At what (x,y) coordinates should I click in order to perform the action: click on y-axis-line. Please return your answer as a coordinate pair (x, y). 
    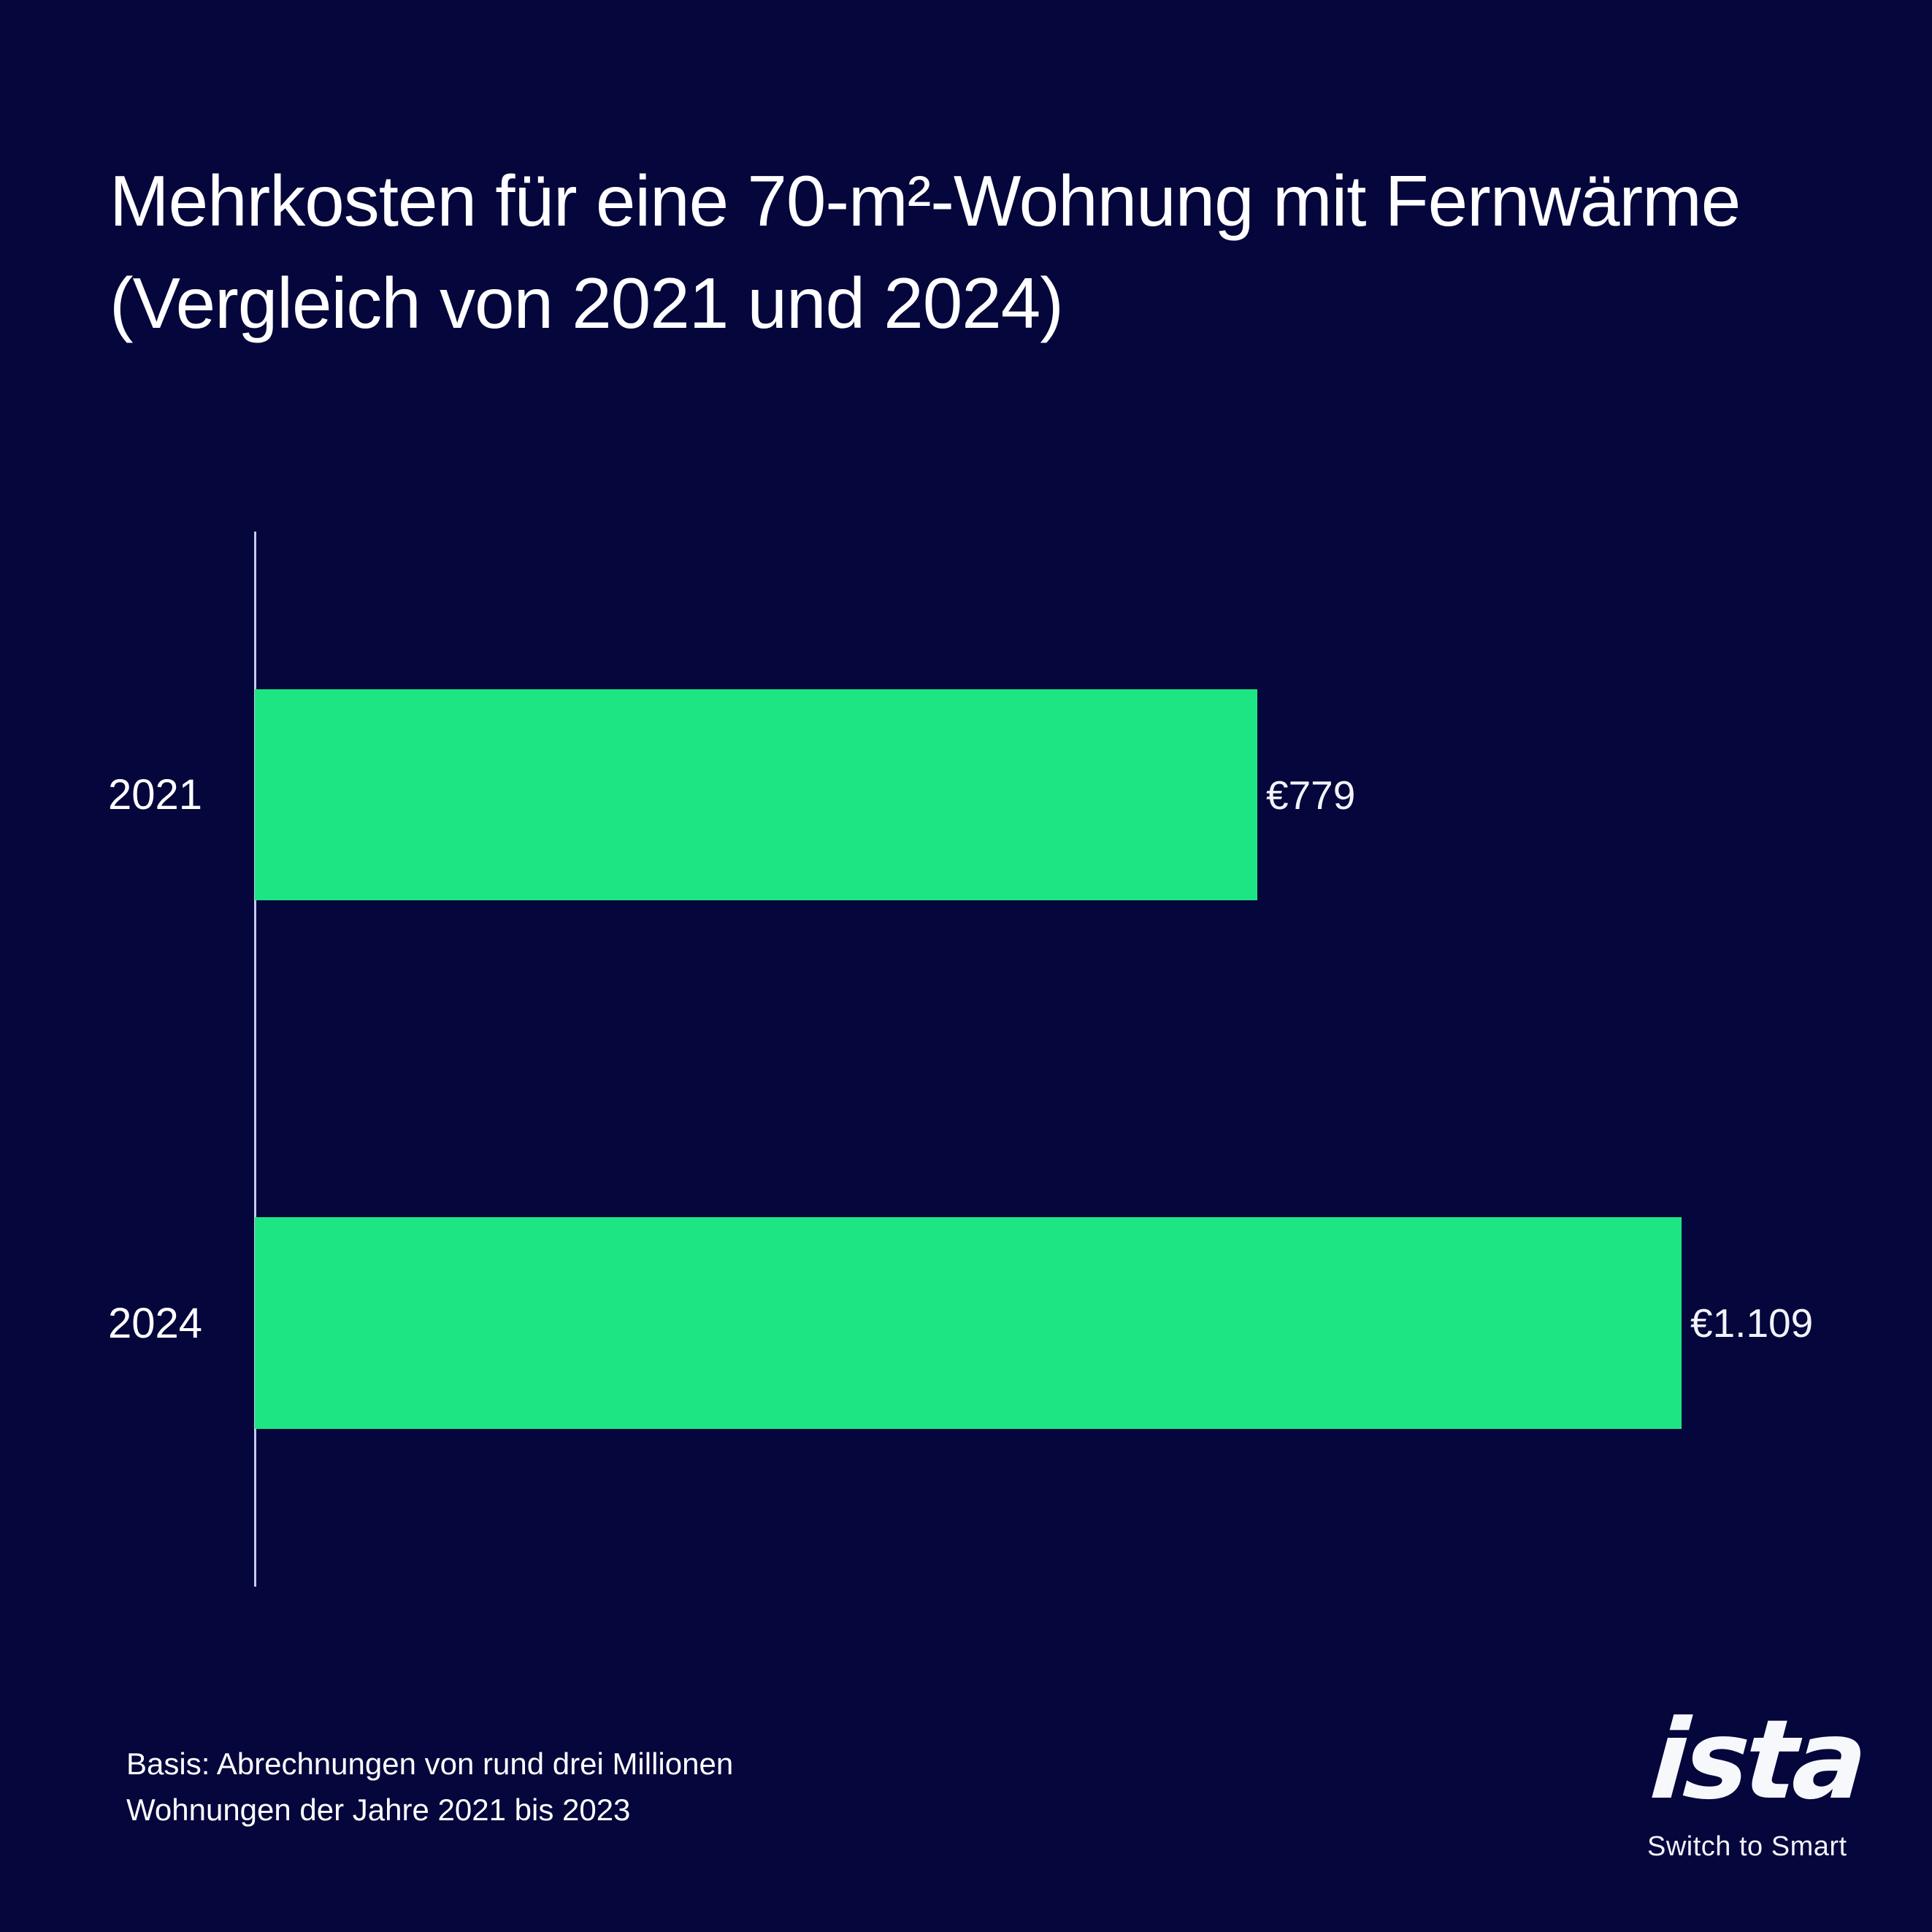
    Looking at the image, I should click on (255, 1059).